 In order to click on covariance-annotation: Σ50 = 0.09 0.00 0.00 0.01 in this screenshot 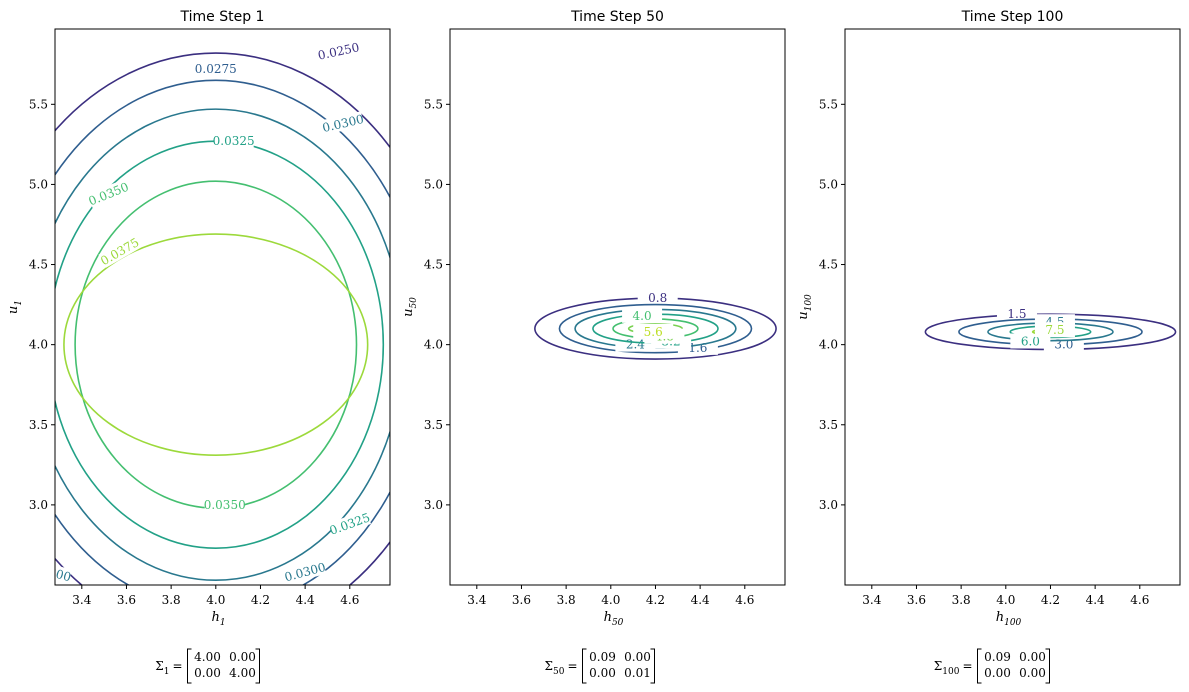, I will do `click(600, 666)`.